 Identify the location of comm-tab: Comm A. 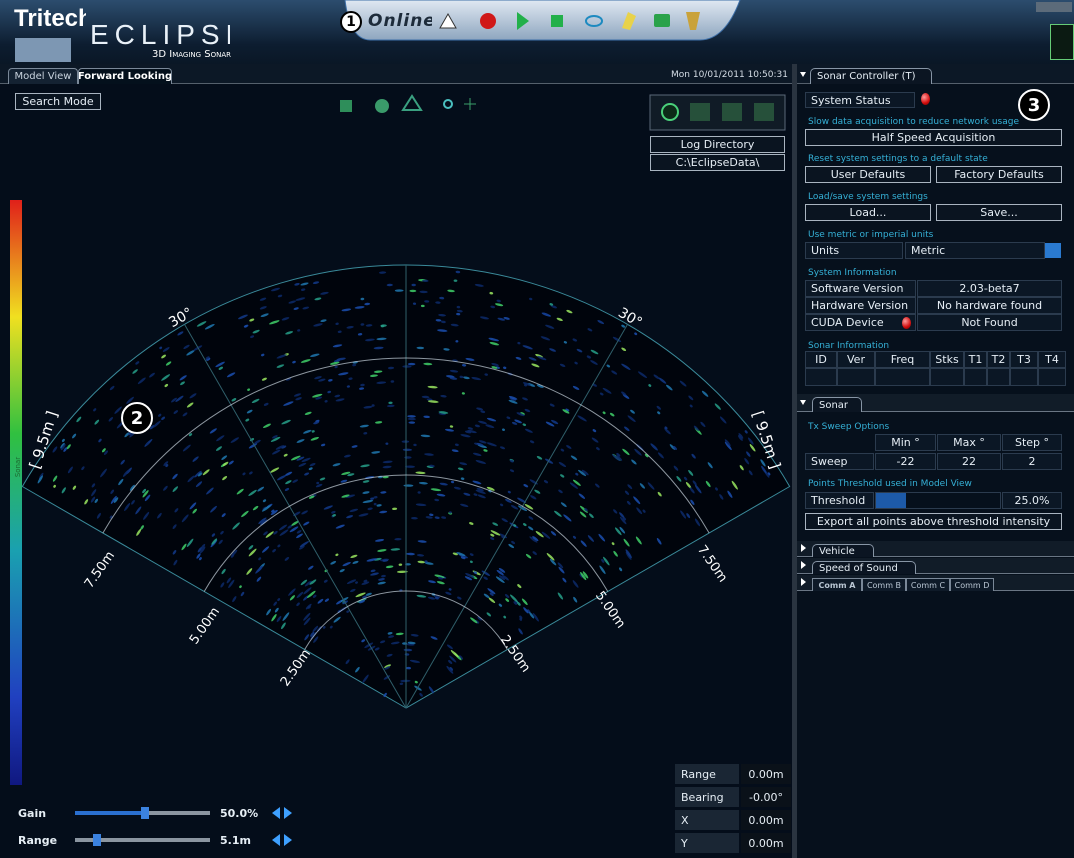
(837, 584).